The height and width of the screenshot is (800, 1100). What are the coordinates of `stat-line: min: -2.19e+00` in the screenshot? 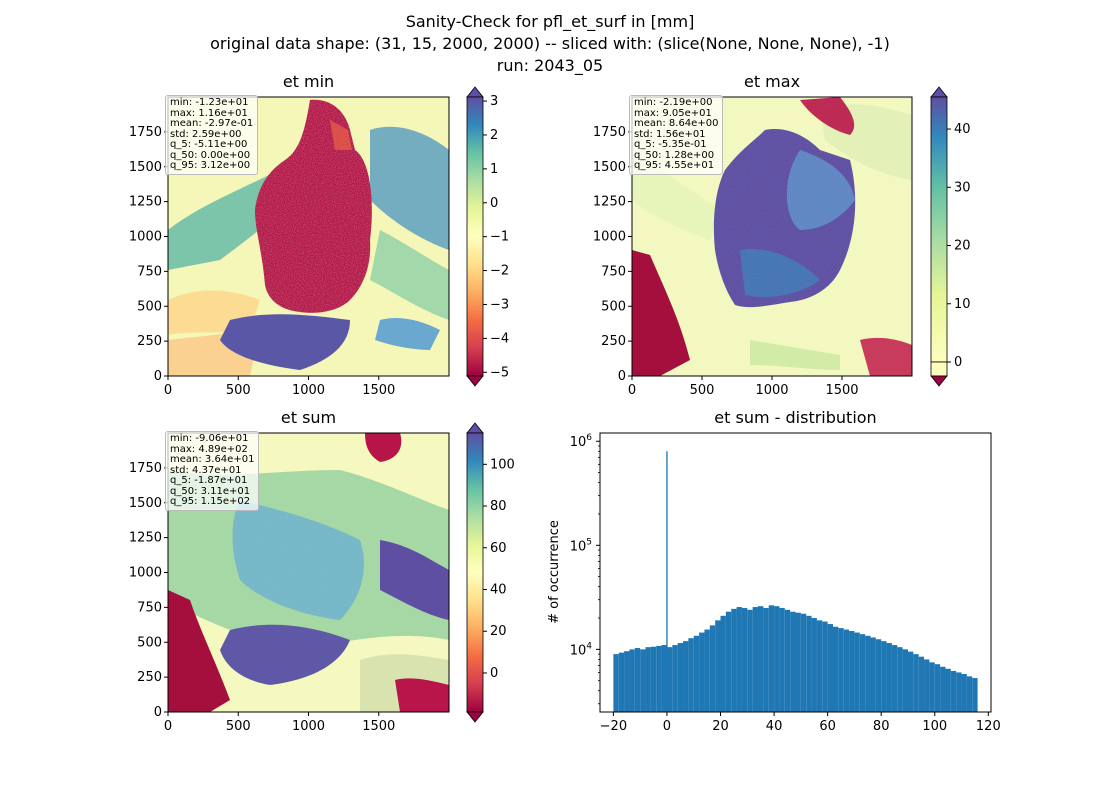 It's located at (673, 102).